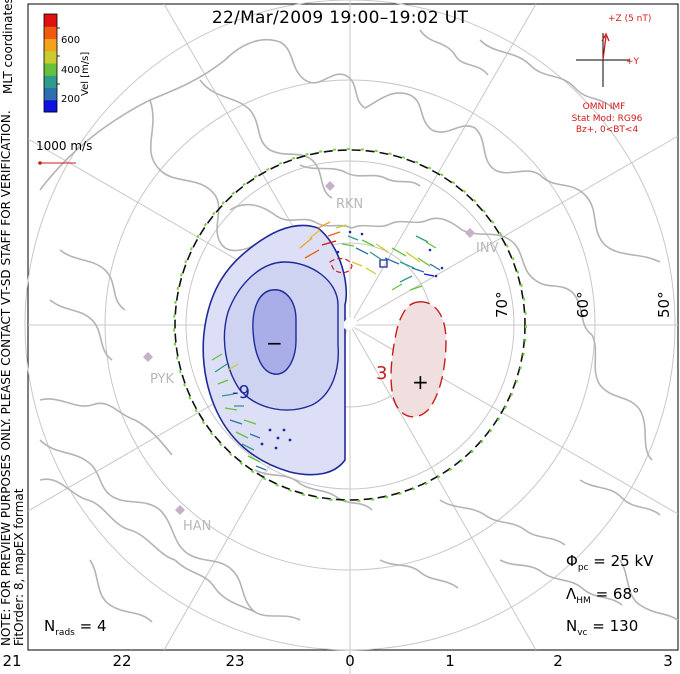 The width and height of the screenshot is (680, 674). What do you see at coordinates (623, 561) in the screenshot?
I see `phi-value: = 25 kV` at bounding box center [623, 561].